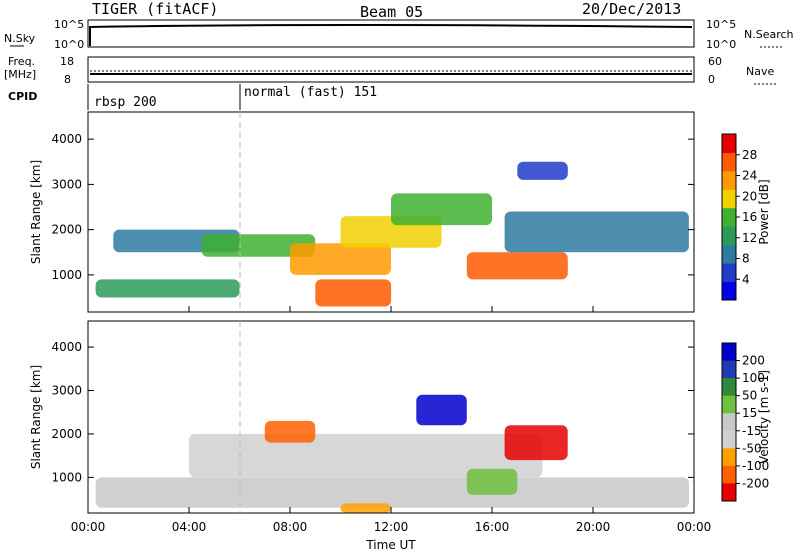 The image size is (800, 554). Describe the element at coordinates (66, 391) in the screenshot. I see `velocity-y-tick-label: 3000` at that location.